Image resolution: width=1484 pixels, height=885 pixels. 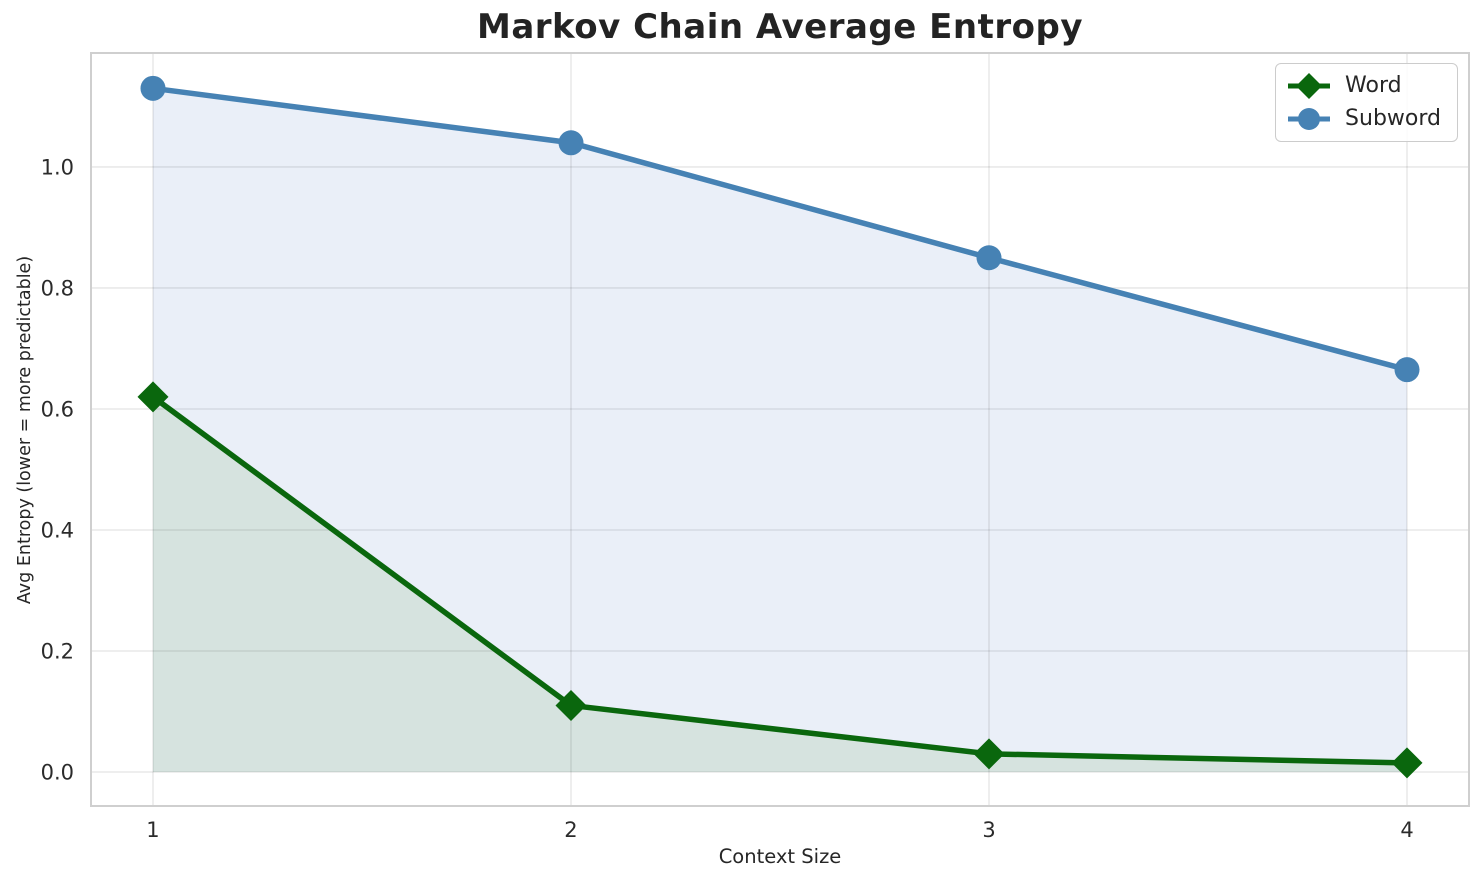 I want to click on x-tick-label: 4, so click(x=1406, y=830).